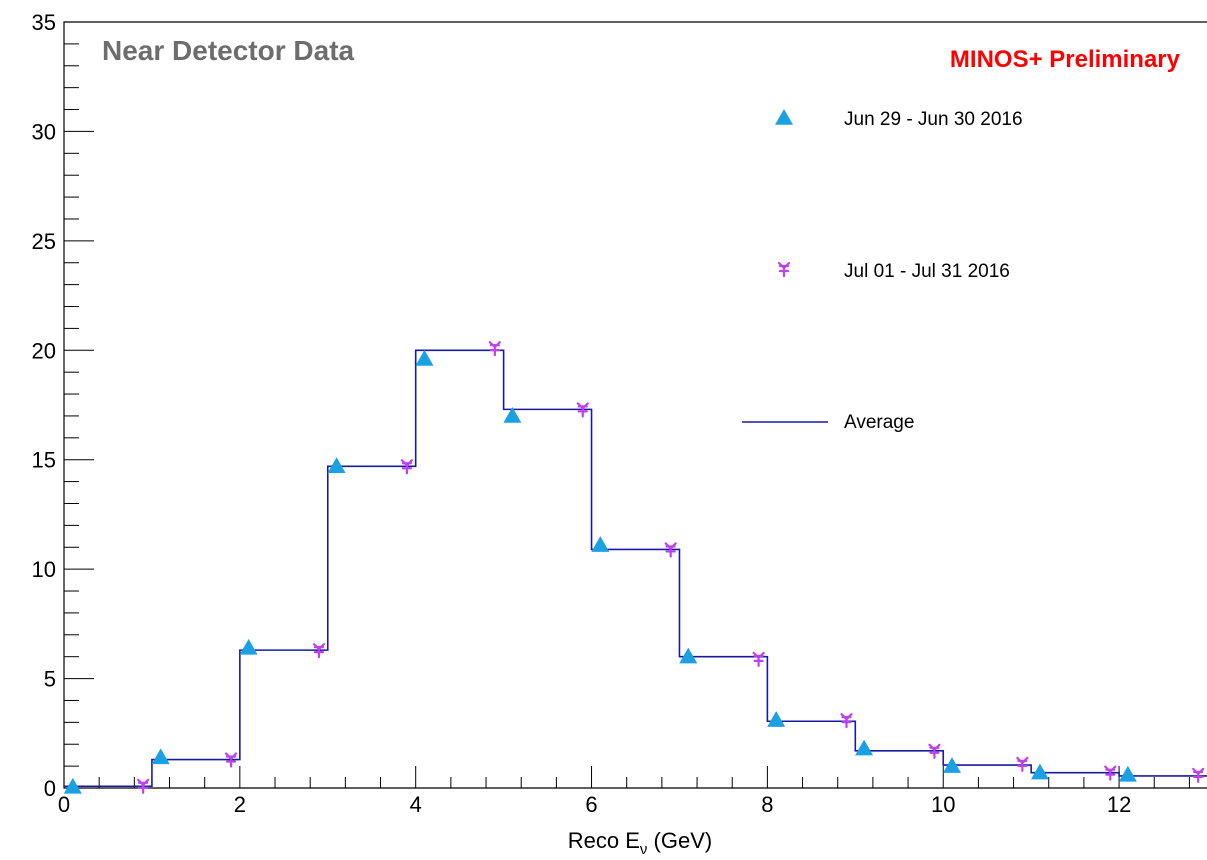  Describe the element at coordinates (943, 804) in the screenshot. I see `x-tick-label: 10` at that location.